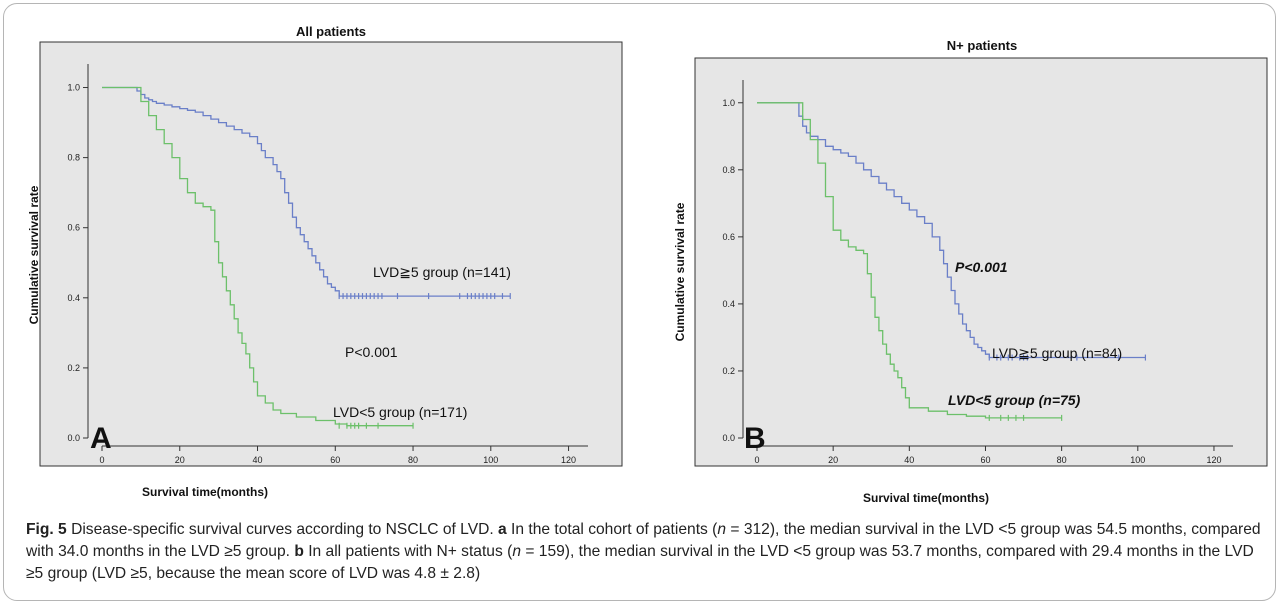 The height and width of the screenshot is (607, 1281). Describe the element at coordinates (101, 438) in the screenshot. I see `panel-letter-a: A` at that location.